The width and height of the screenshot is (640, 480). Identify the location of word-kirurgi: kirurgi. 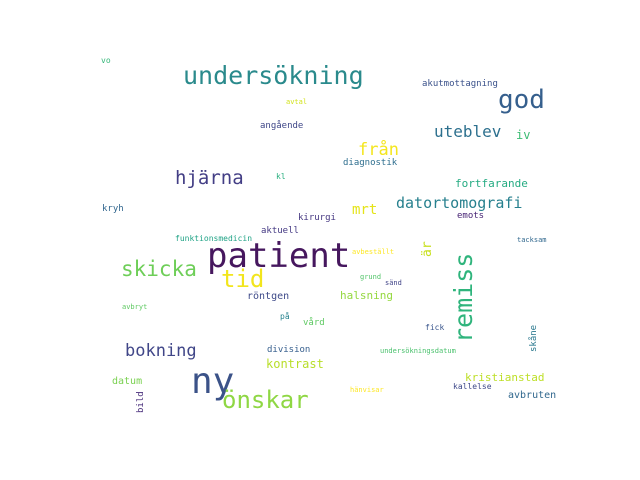
(317, 218).